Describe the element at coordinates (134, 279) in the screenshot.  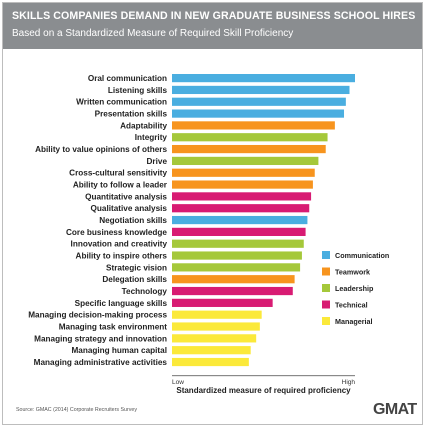
I see `category-label: Delegation skills` at that location.